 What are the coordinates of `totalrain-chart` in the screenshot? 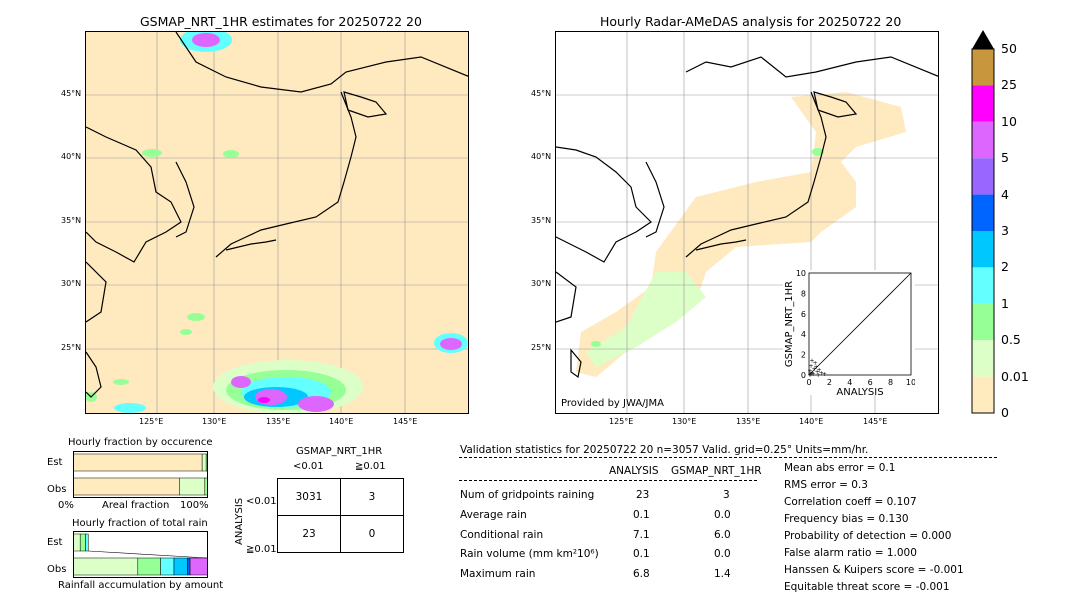 It's located at (140, 554).